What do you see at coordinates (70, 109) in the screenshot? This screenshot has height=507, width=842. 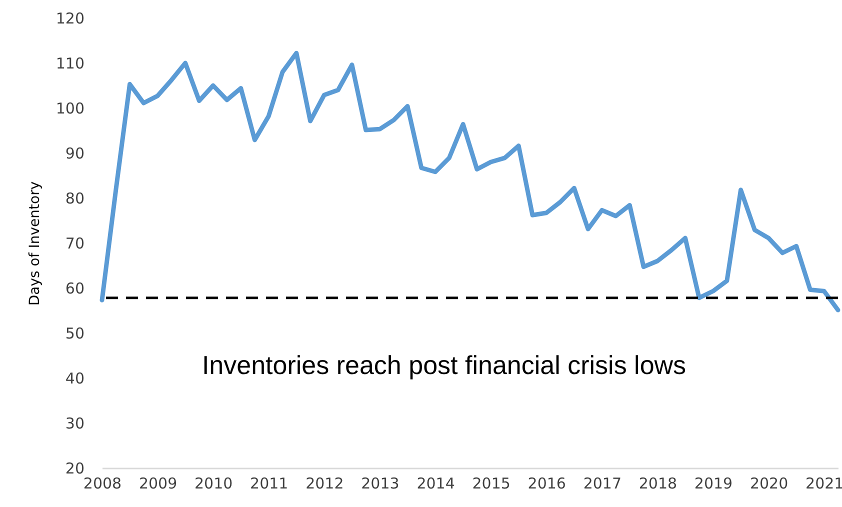 I see `y-tick-label: 100` at bounding box center [70, 109].